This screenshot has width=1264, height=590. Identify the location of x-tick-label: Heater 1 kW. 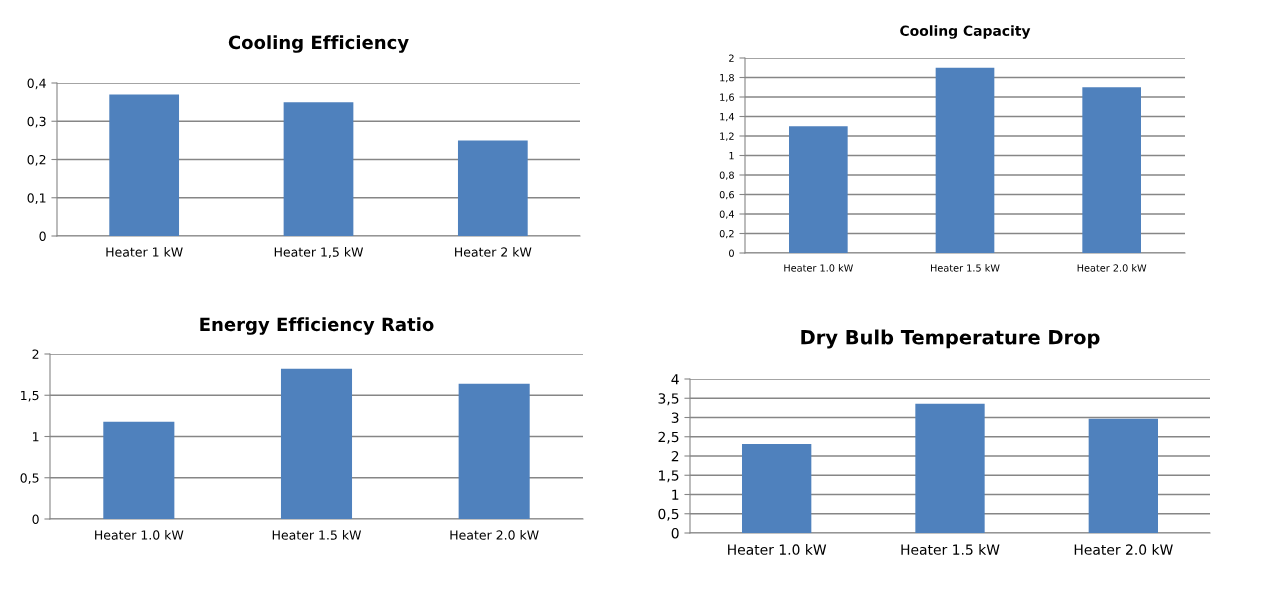
(144, 252).